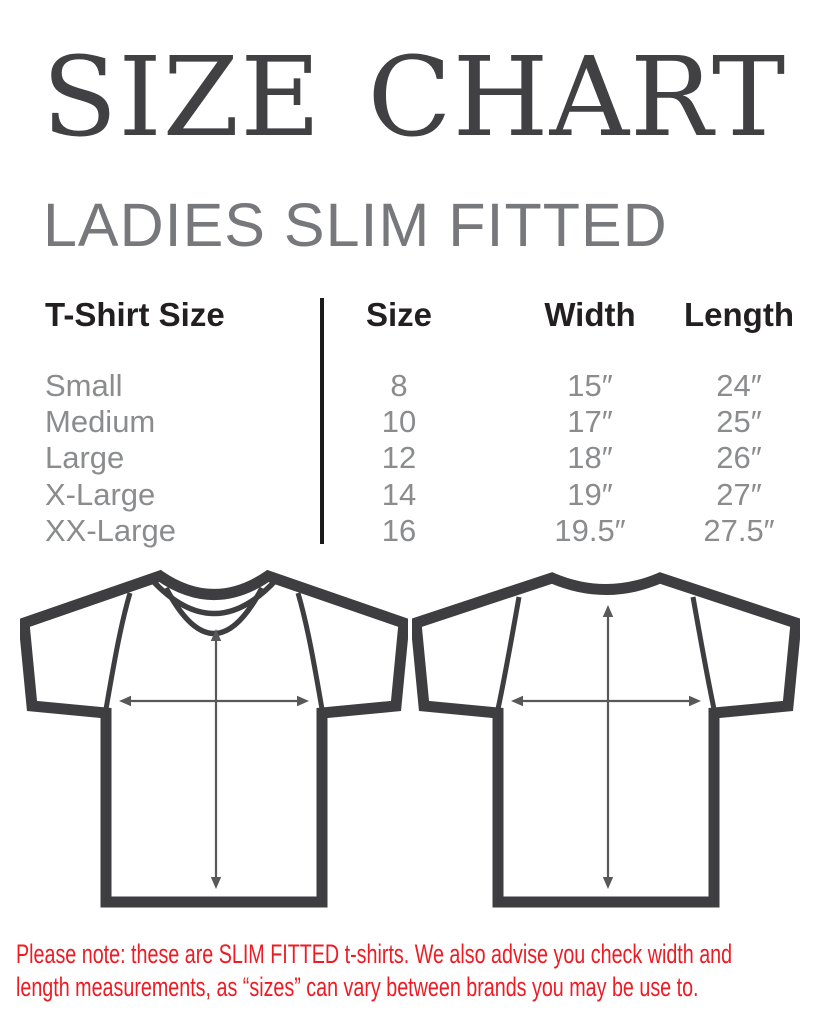 This screenshot has height=1024, width=819. What do you see at coordinates (739, 530) in the screenshot?
I see `row-length: 27.5″` at bounding box center [739, 530].